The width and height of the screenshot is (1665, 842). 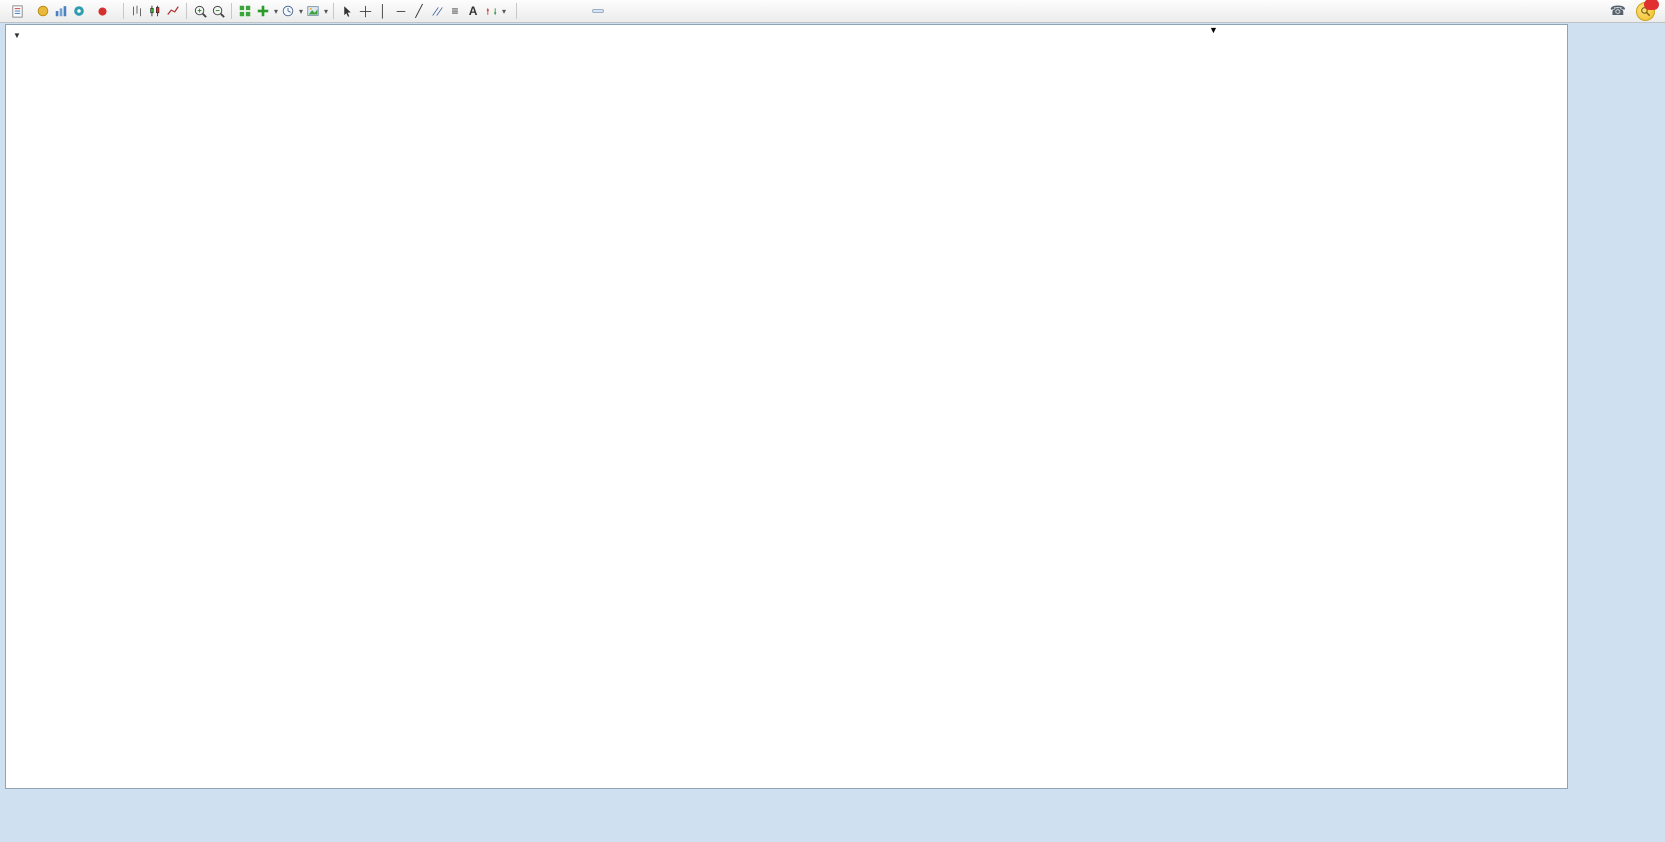 I want to click on tile-windows-button, so click(x=245, y=11).